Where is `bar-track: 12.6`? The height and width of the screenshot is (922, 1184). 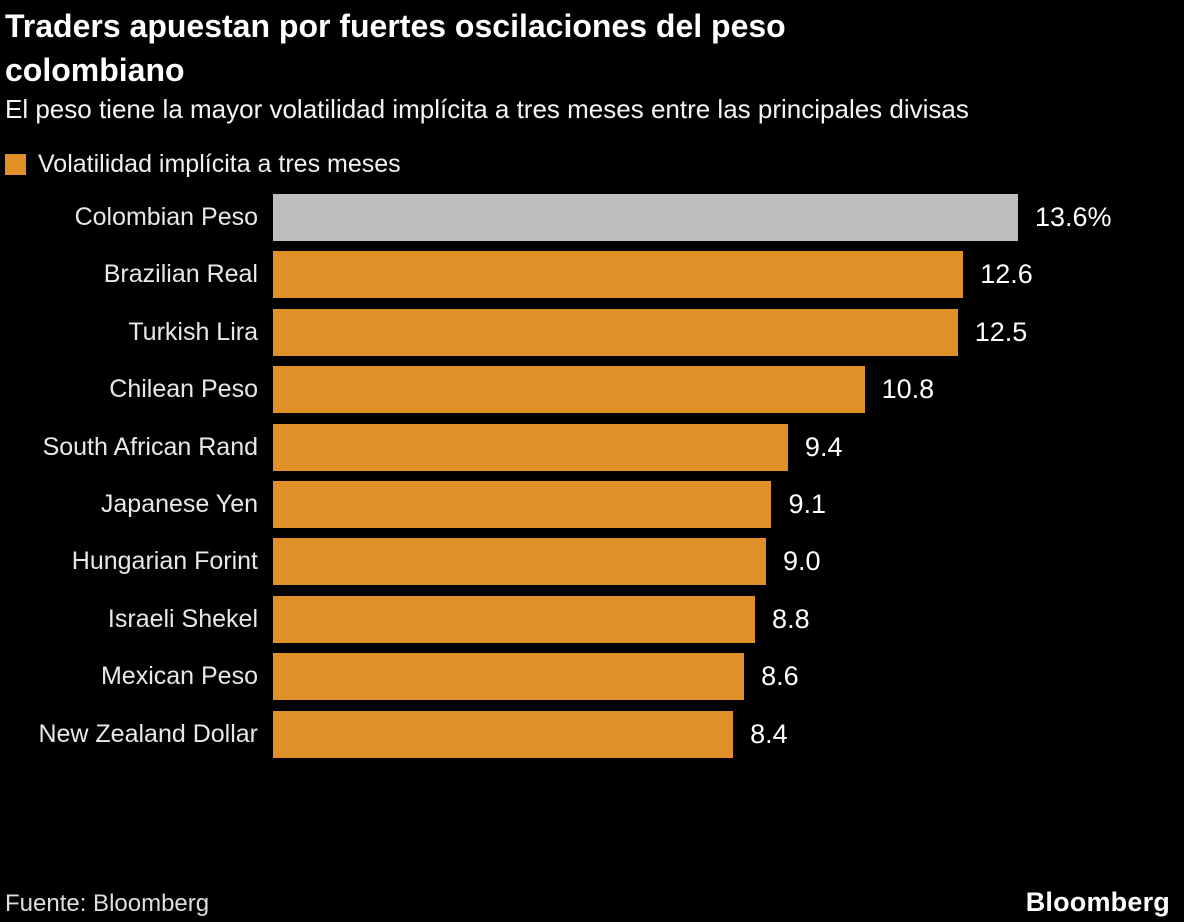 bar-track: 12.6 is located at coordinates (728, 275).